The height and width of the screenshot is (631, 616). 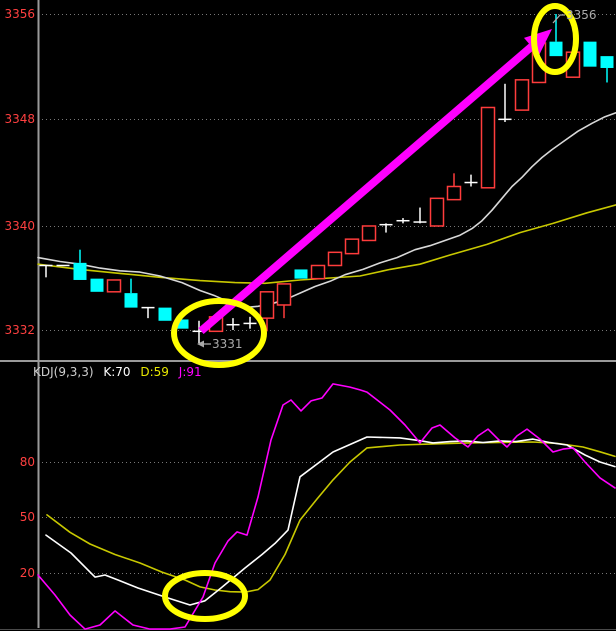 What do you see at coordinates (117, 372) in the screenshot?
I see `kdj-k-value: K:70` at bounding box center [117, 372].